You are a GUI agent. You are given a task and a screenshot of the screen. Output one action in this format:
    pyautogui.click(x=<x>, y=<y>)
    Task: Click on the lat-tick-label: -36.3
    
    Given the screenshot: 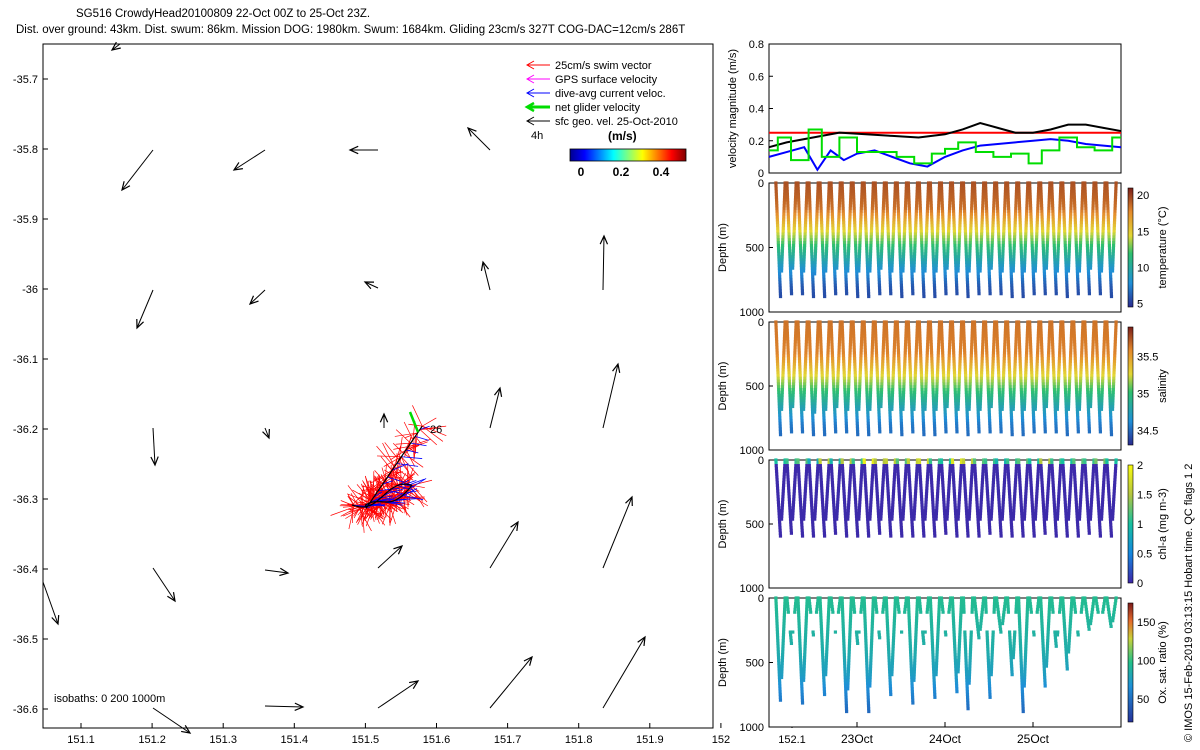 What is the action you would take?
    pyautogui.click(x=25, y=500)
    